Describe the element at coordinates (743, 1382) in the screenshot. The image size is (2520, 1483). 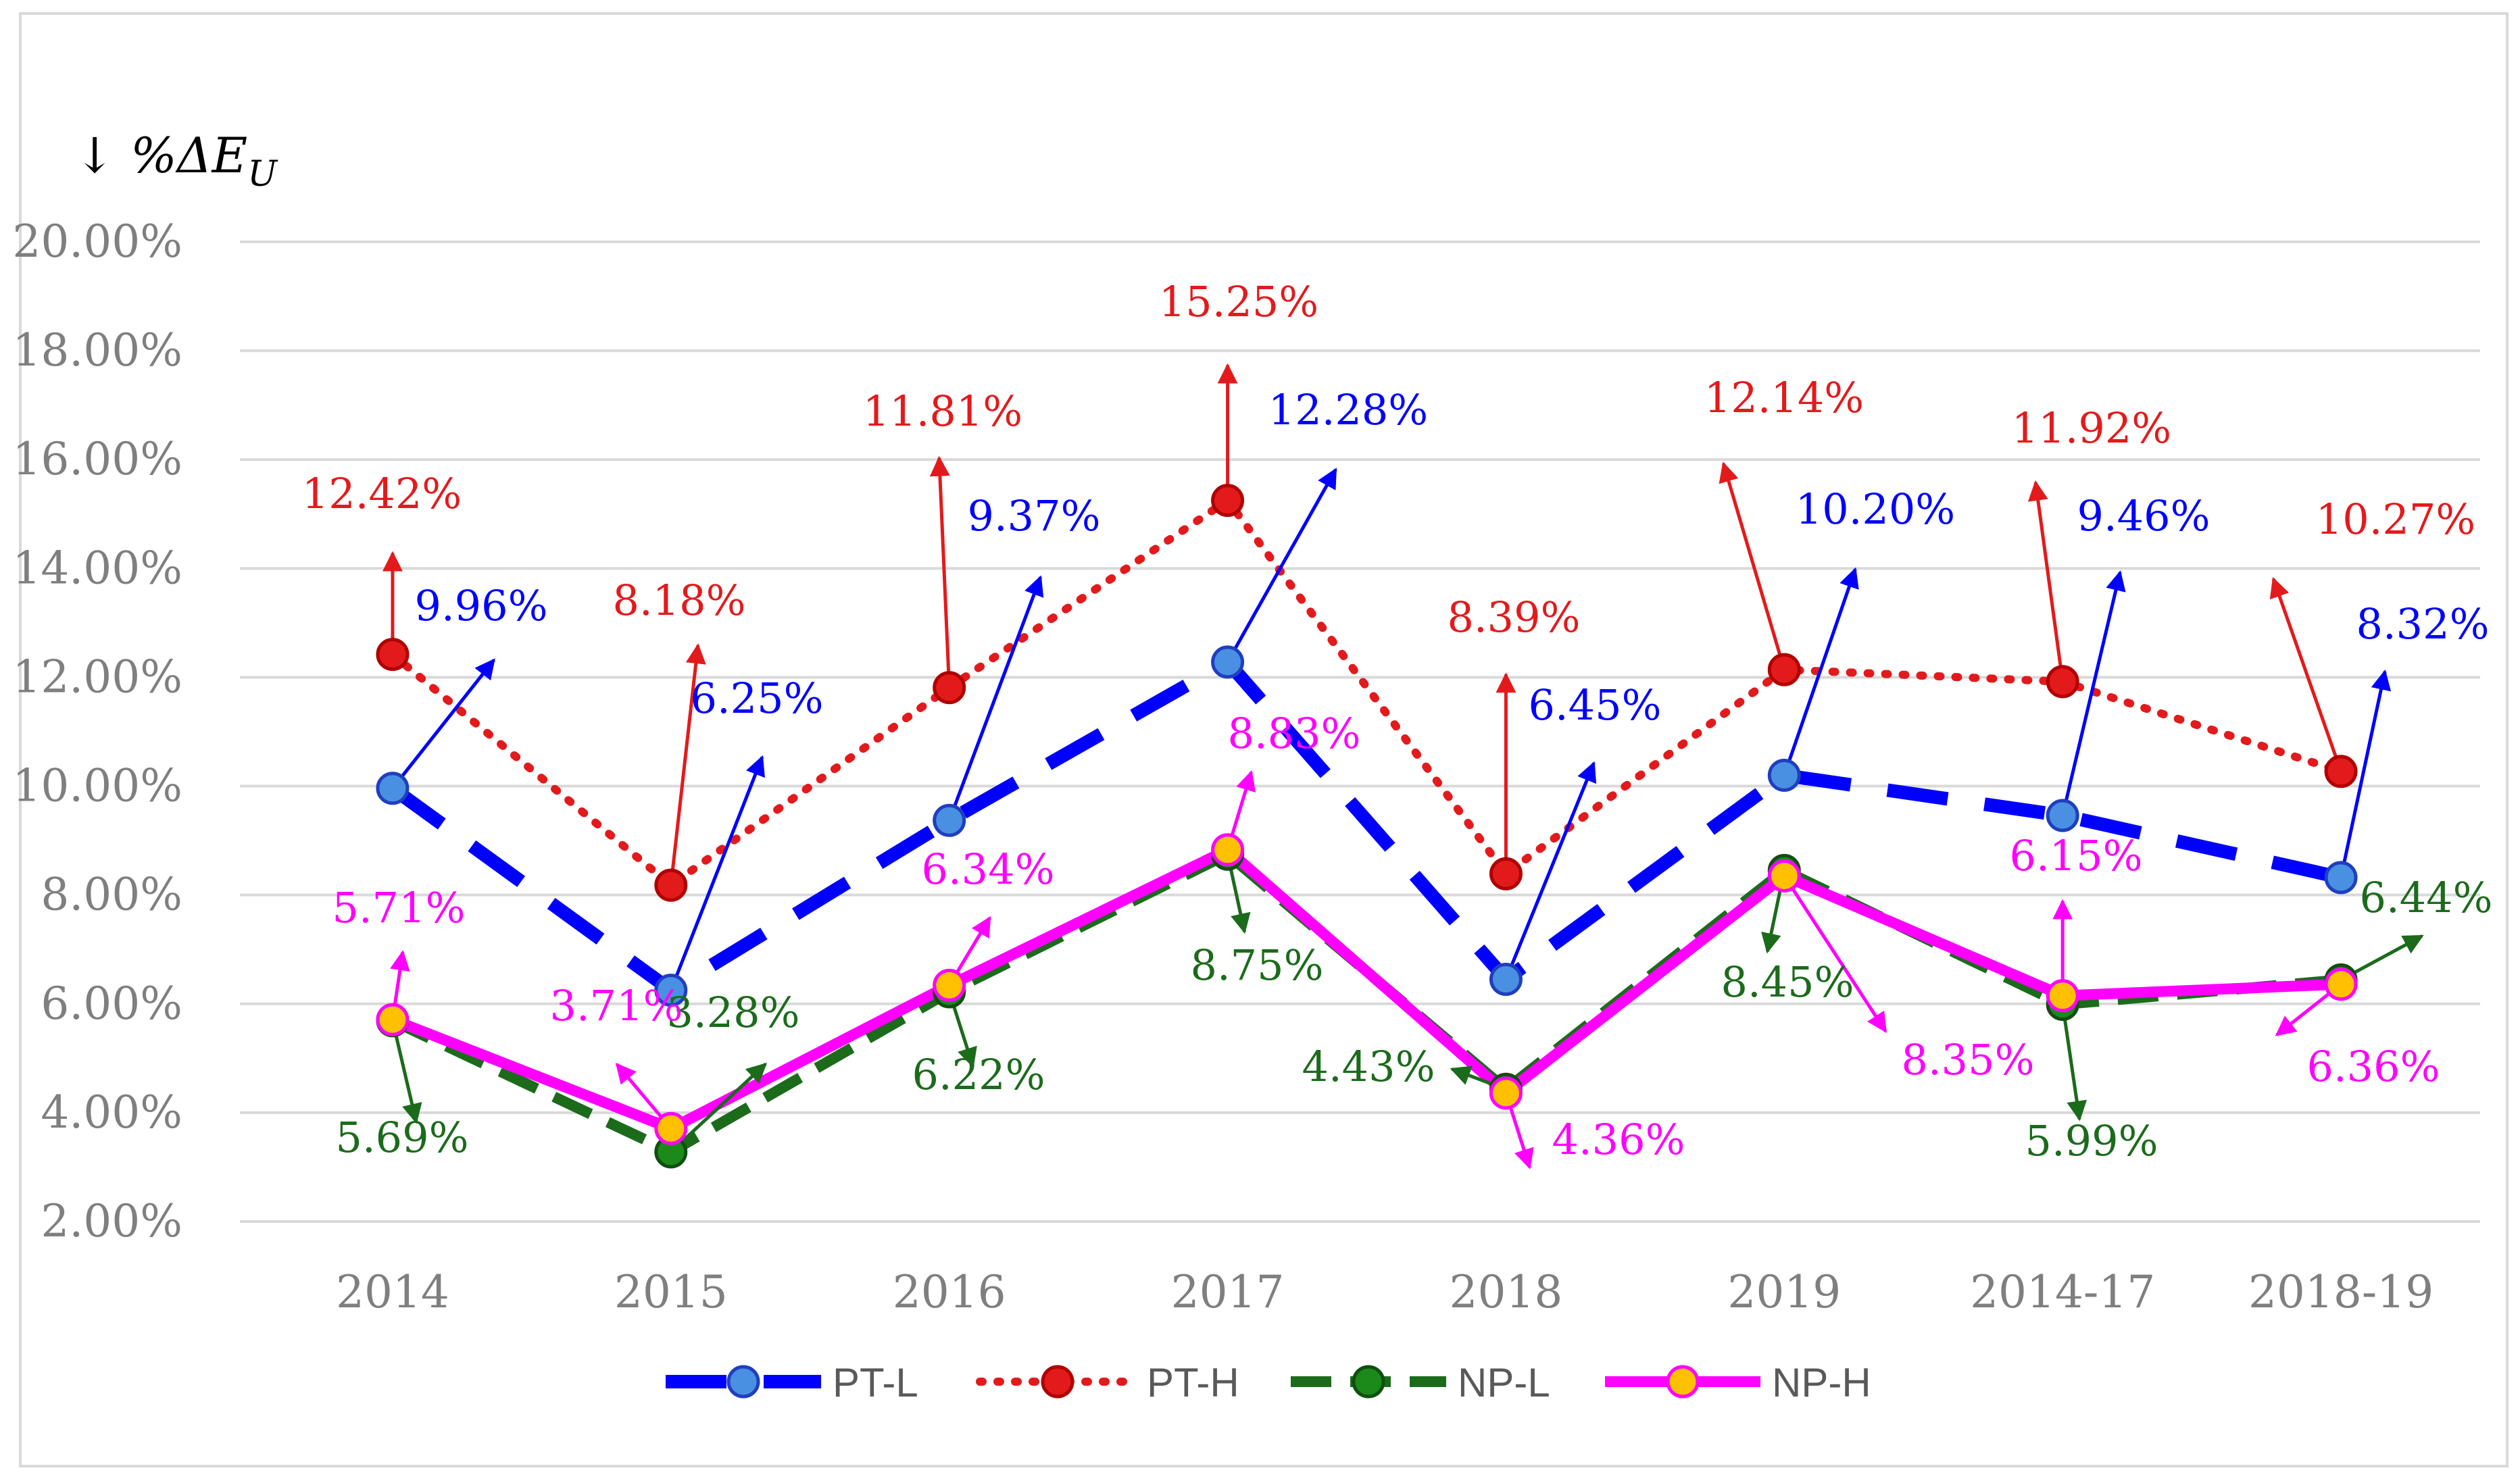
I see `legend-marker-pt-l` at that location.